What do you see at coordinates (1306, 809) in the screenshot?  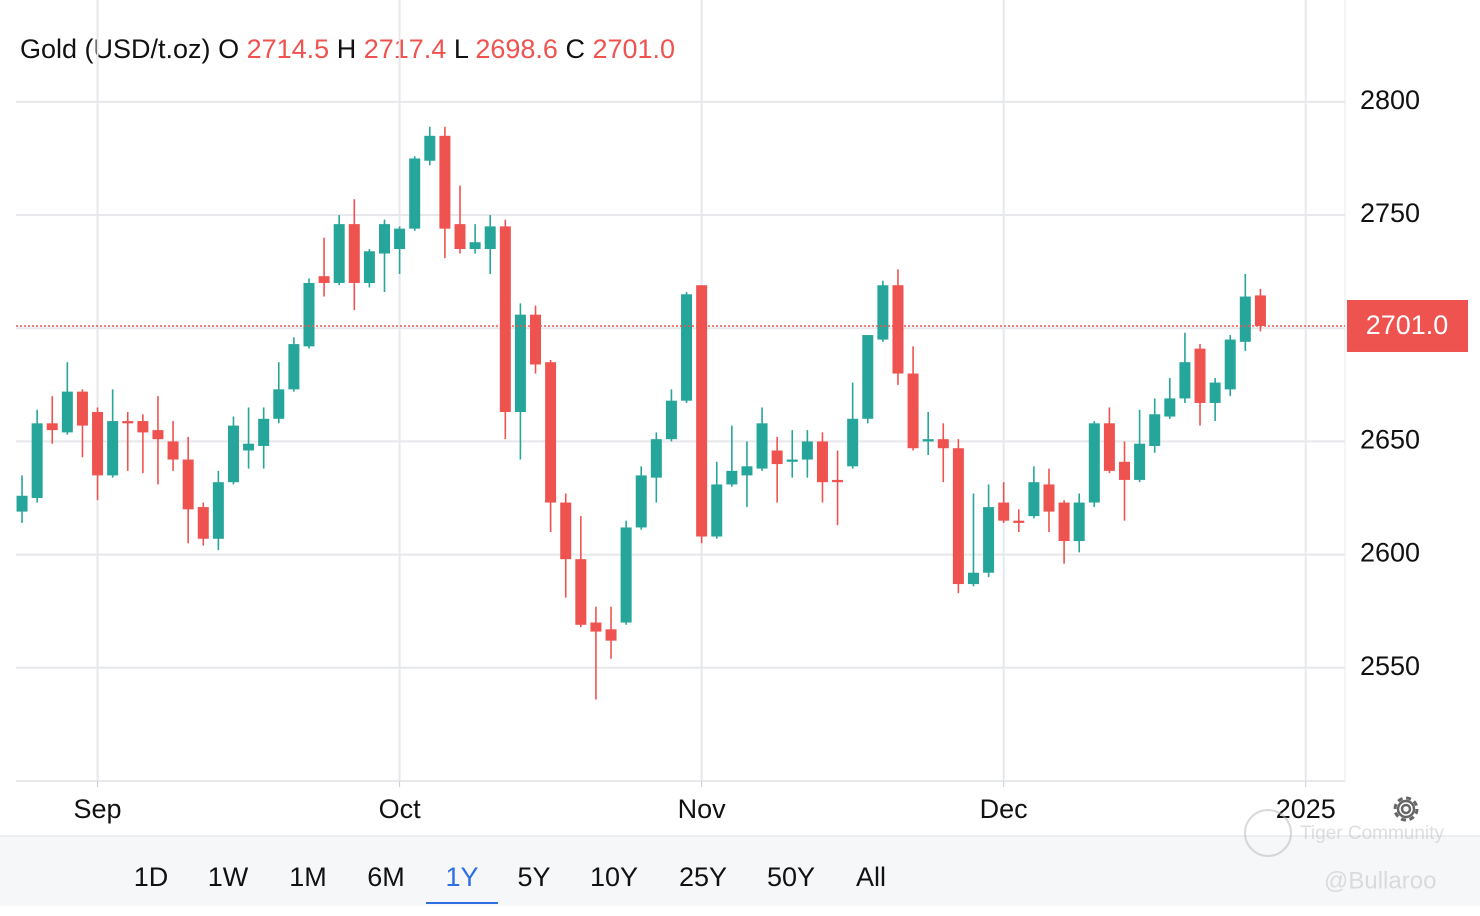 I see `x-tick-label: 2025` at bounding box center [1306, 809].